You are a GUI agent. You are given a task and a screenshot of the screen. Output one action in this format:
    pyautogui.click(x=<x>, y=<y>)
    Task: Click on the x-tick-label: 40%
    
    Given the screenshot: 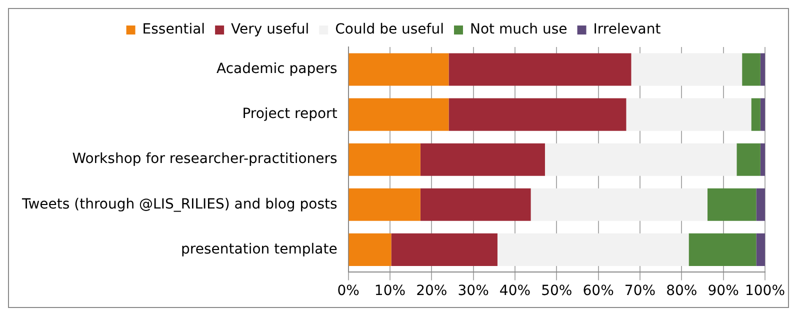 What is the action you would take?
    pyautogui.click(x=515, y=291)
    